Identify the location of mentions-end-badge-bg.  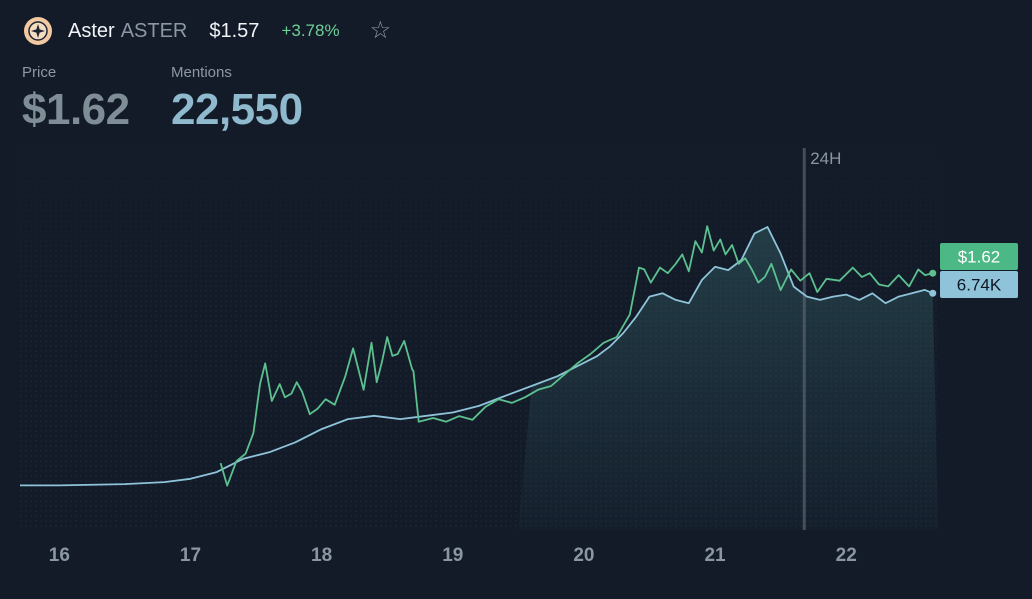
(979, 284).